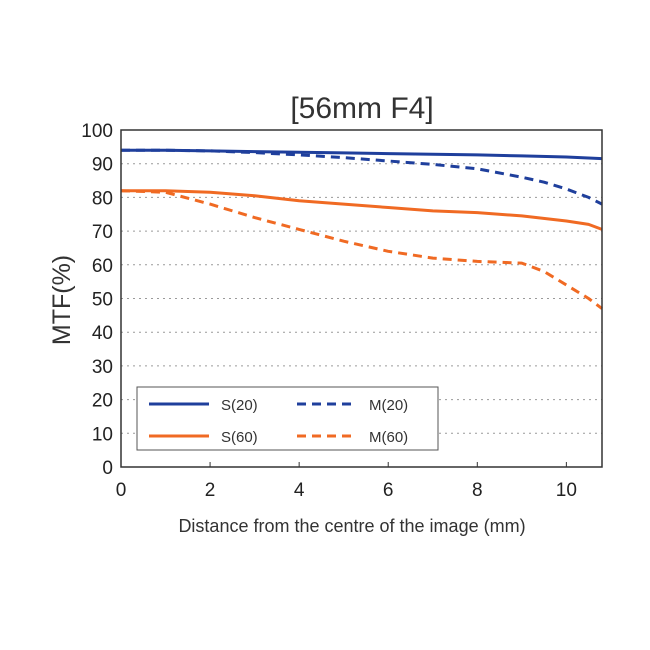  I want to click on x-tick-label: 8, so click(477, 490).